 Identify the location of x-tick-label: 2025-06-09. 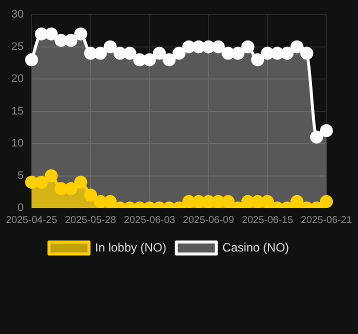
(208, 220).